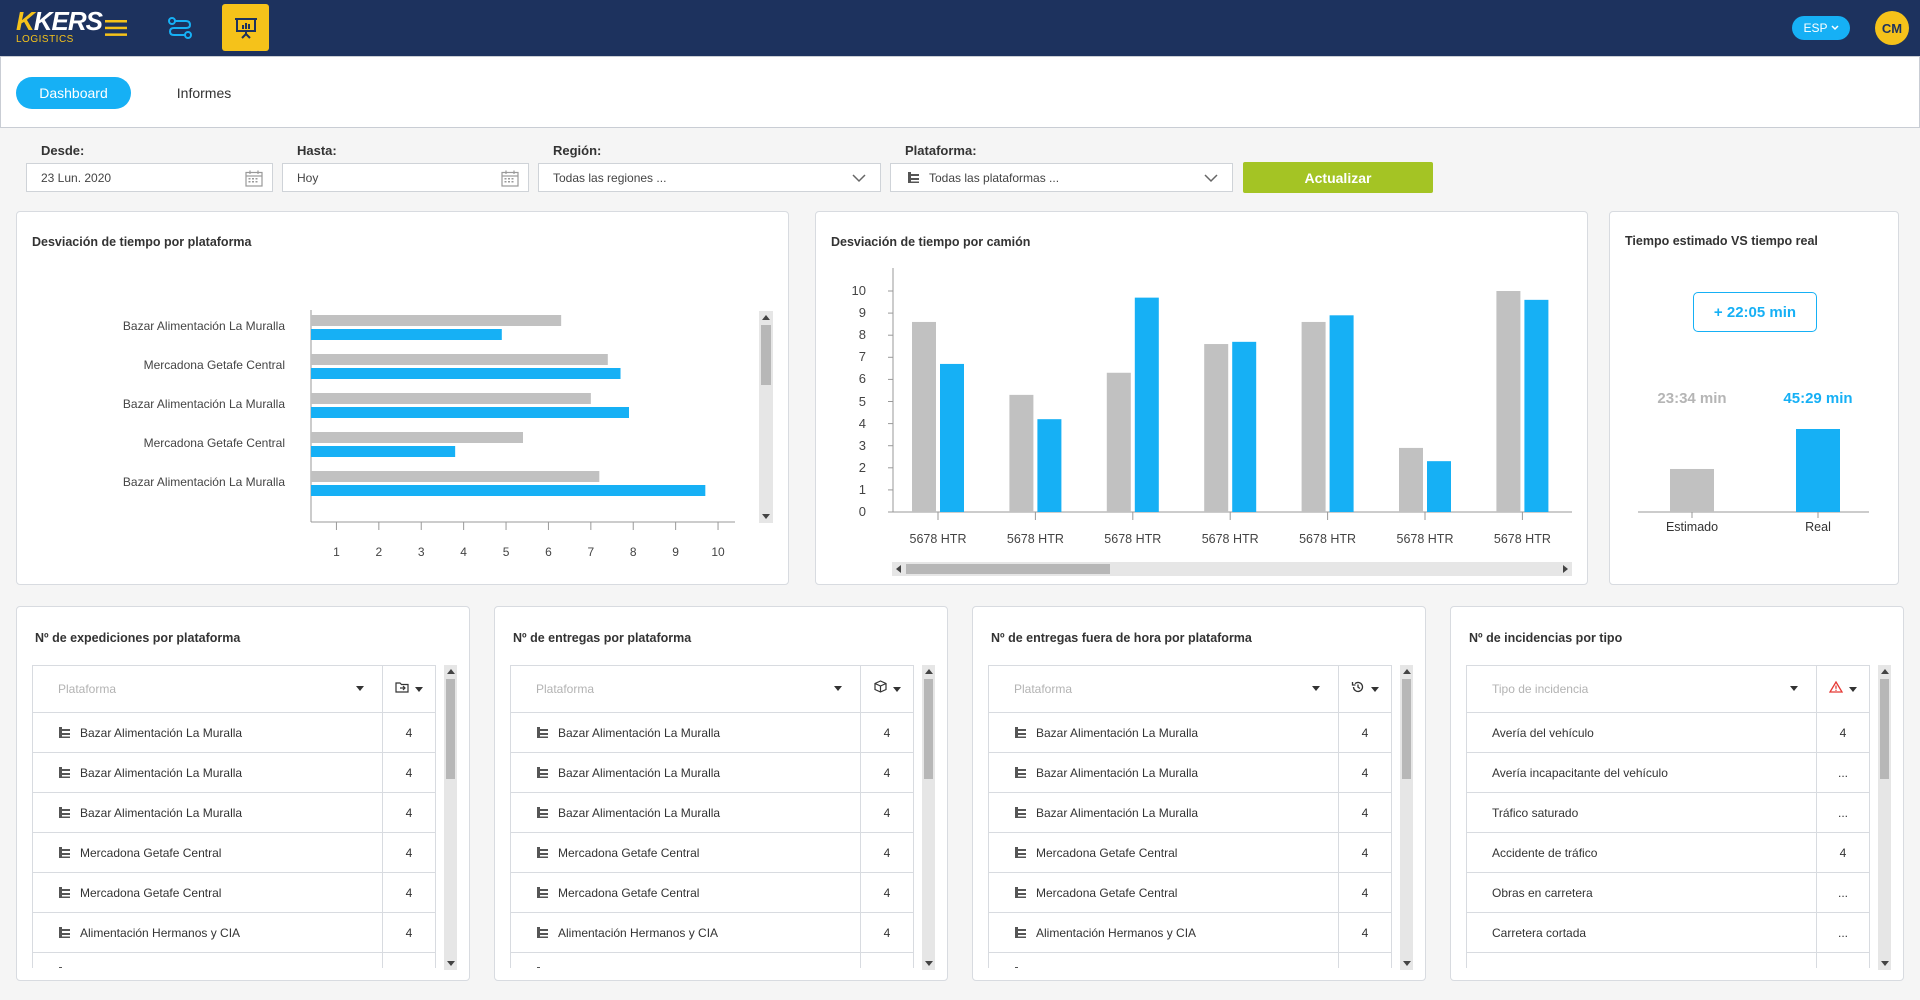 Image resolution: width=1920 pixels, height=1000 pixels. What do you see at coordinates (59, 21) in the screenshot?
I see `logo-text: KKERS` at bounding box center [59, 21].